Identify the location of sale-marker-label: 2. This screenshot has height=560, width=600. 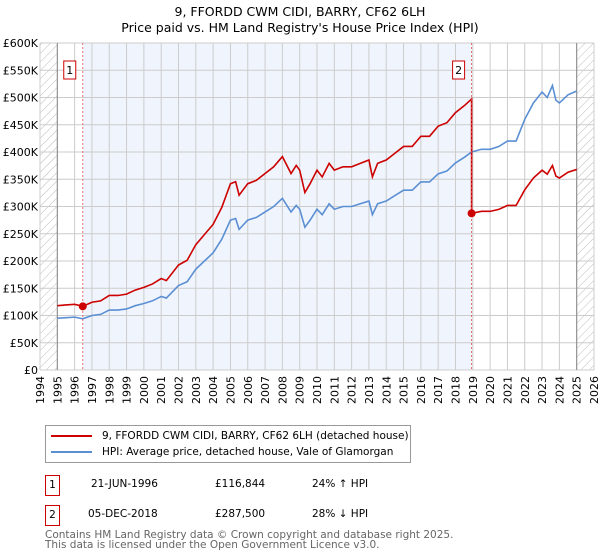
(52, 515).